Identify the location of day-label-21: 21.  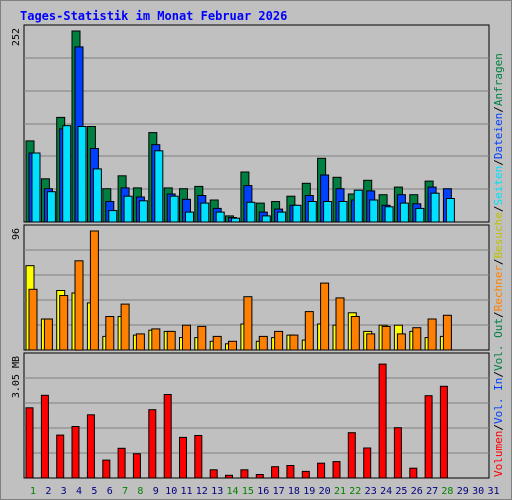
(340, 491).